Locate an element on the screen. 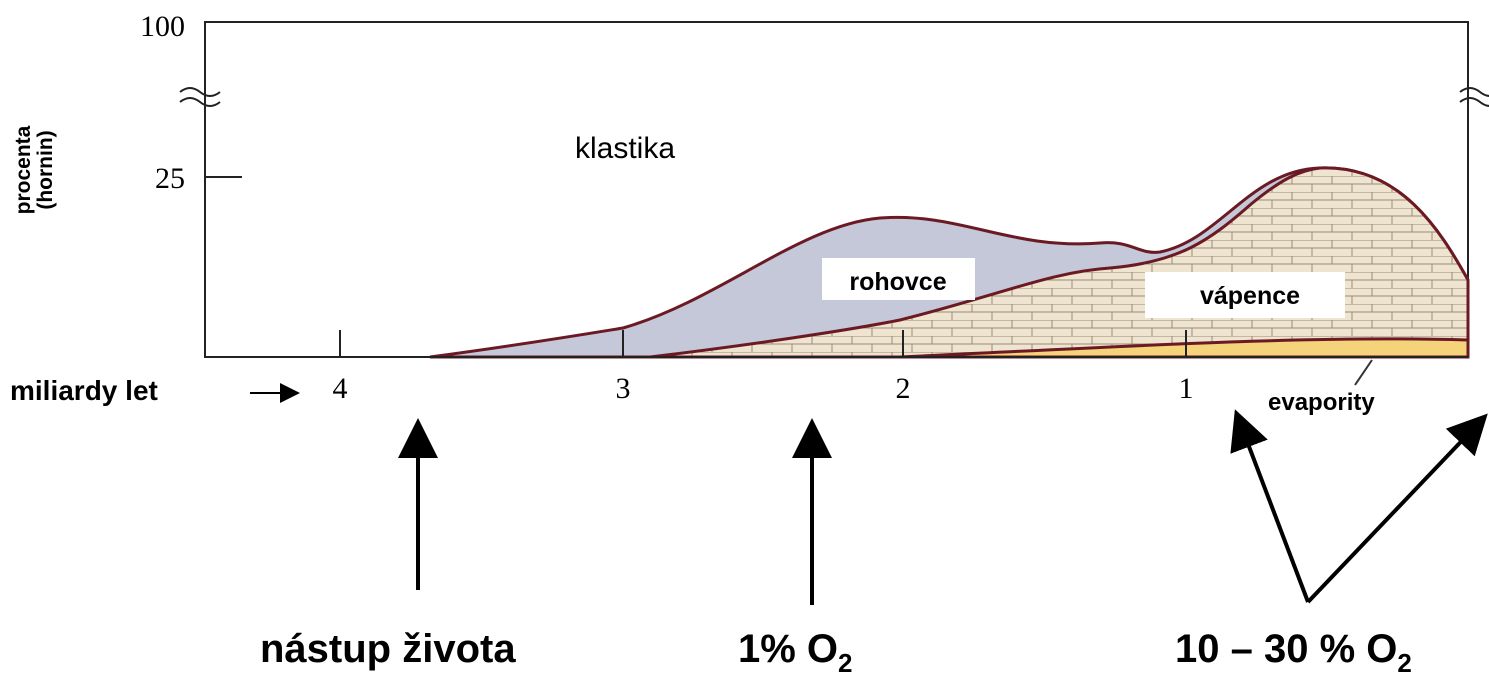 The width and height of the screenshot is (1489, 676). x-tick-marks is located at coordinates (763, 343).